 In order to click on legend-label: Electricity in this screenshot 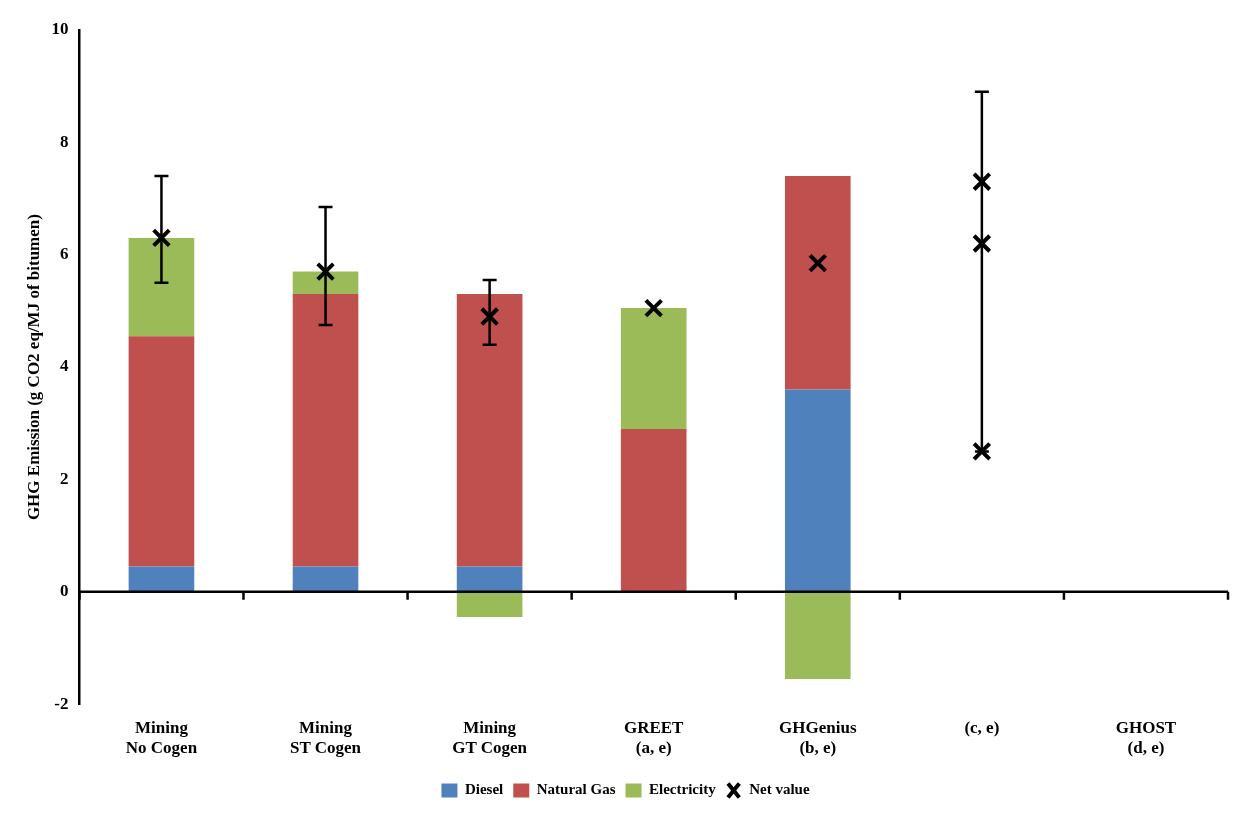, I will do `click(683, 789)`.